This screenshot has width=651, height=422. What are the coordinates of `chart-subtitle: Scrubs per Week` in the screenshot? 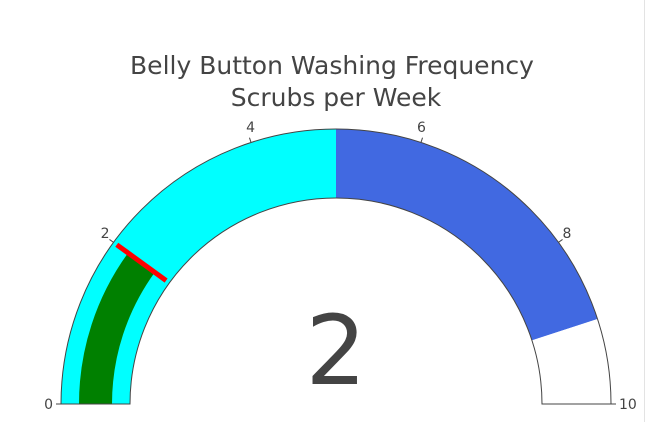 It's located at (336, 97).